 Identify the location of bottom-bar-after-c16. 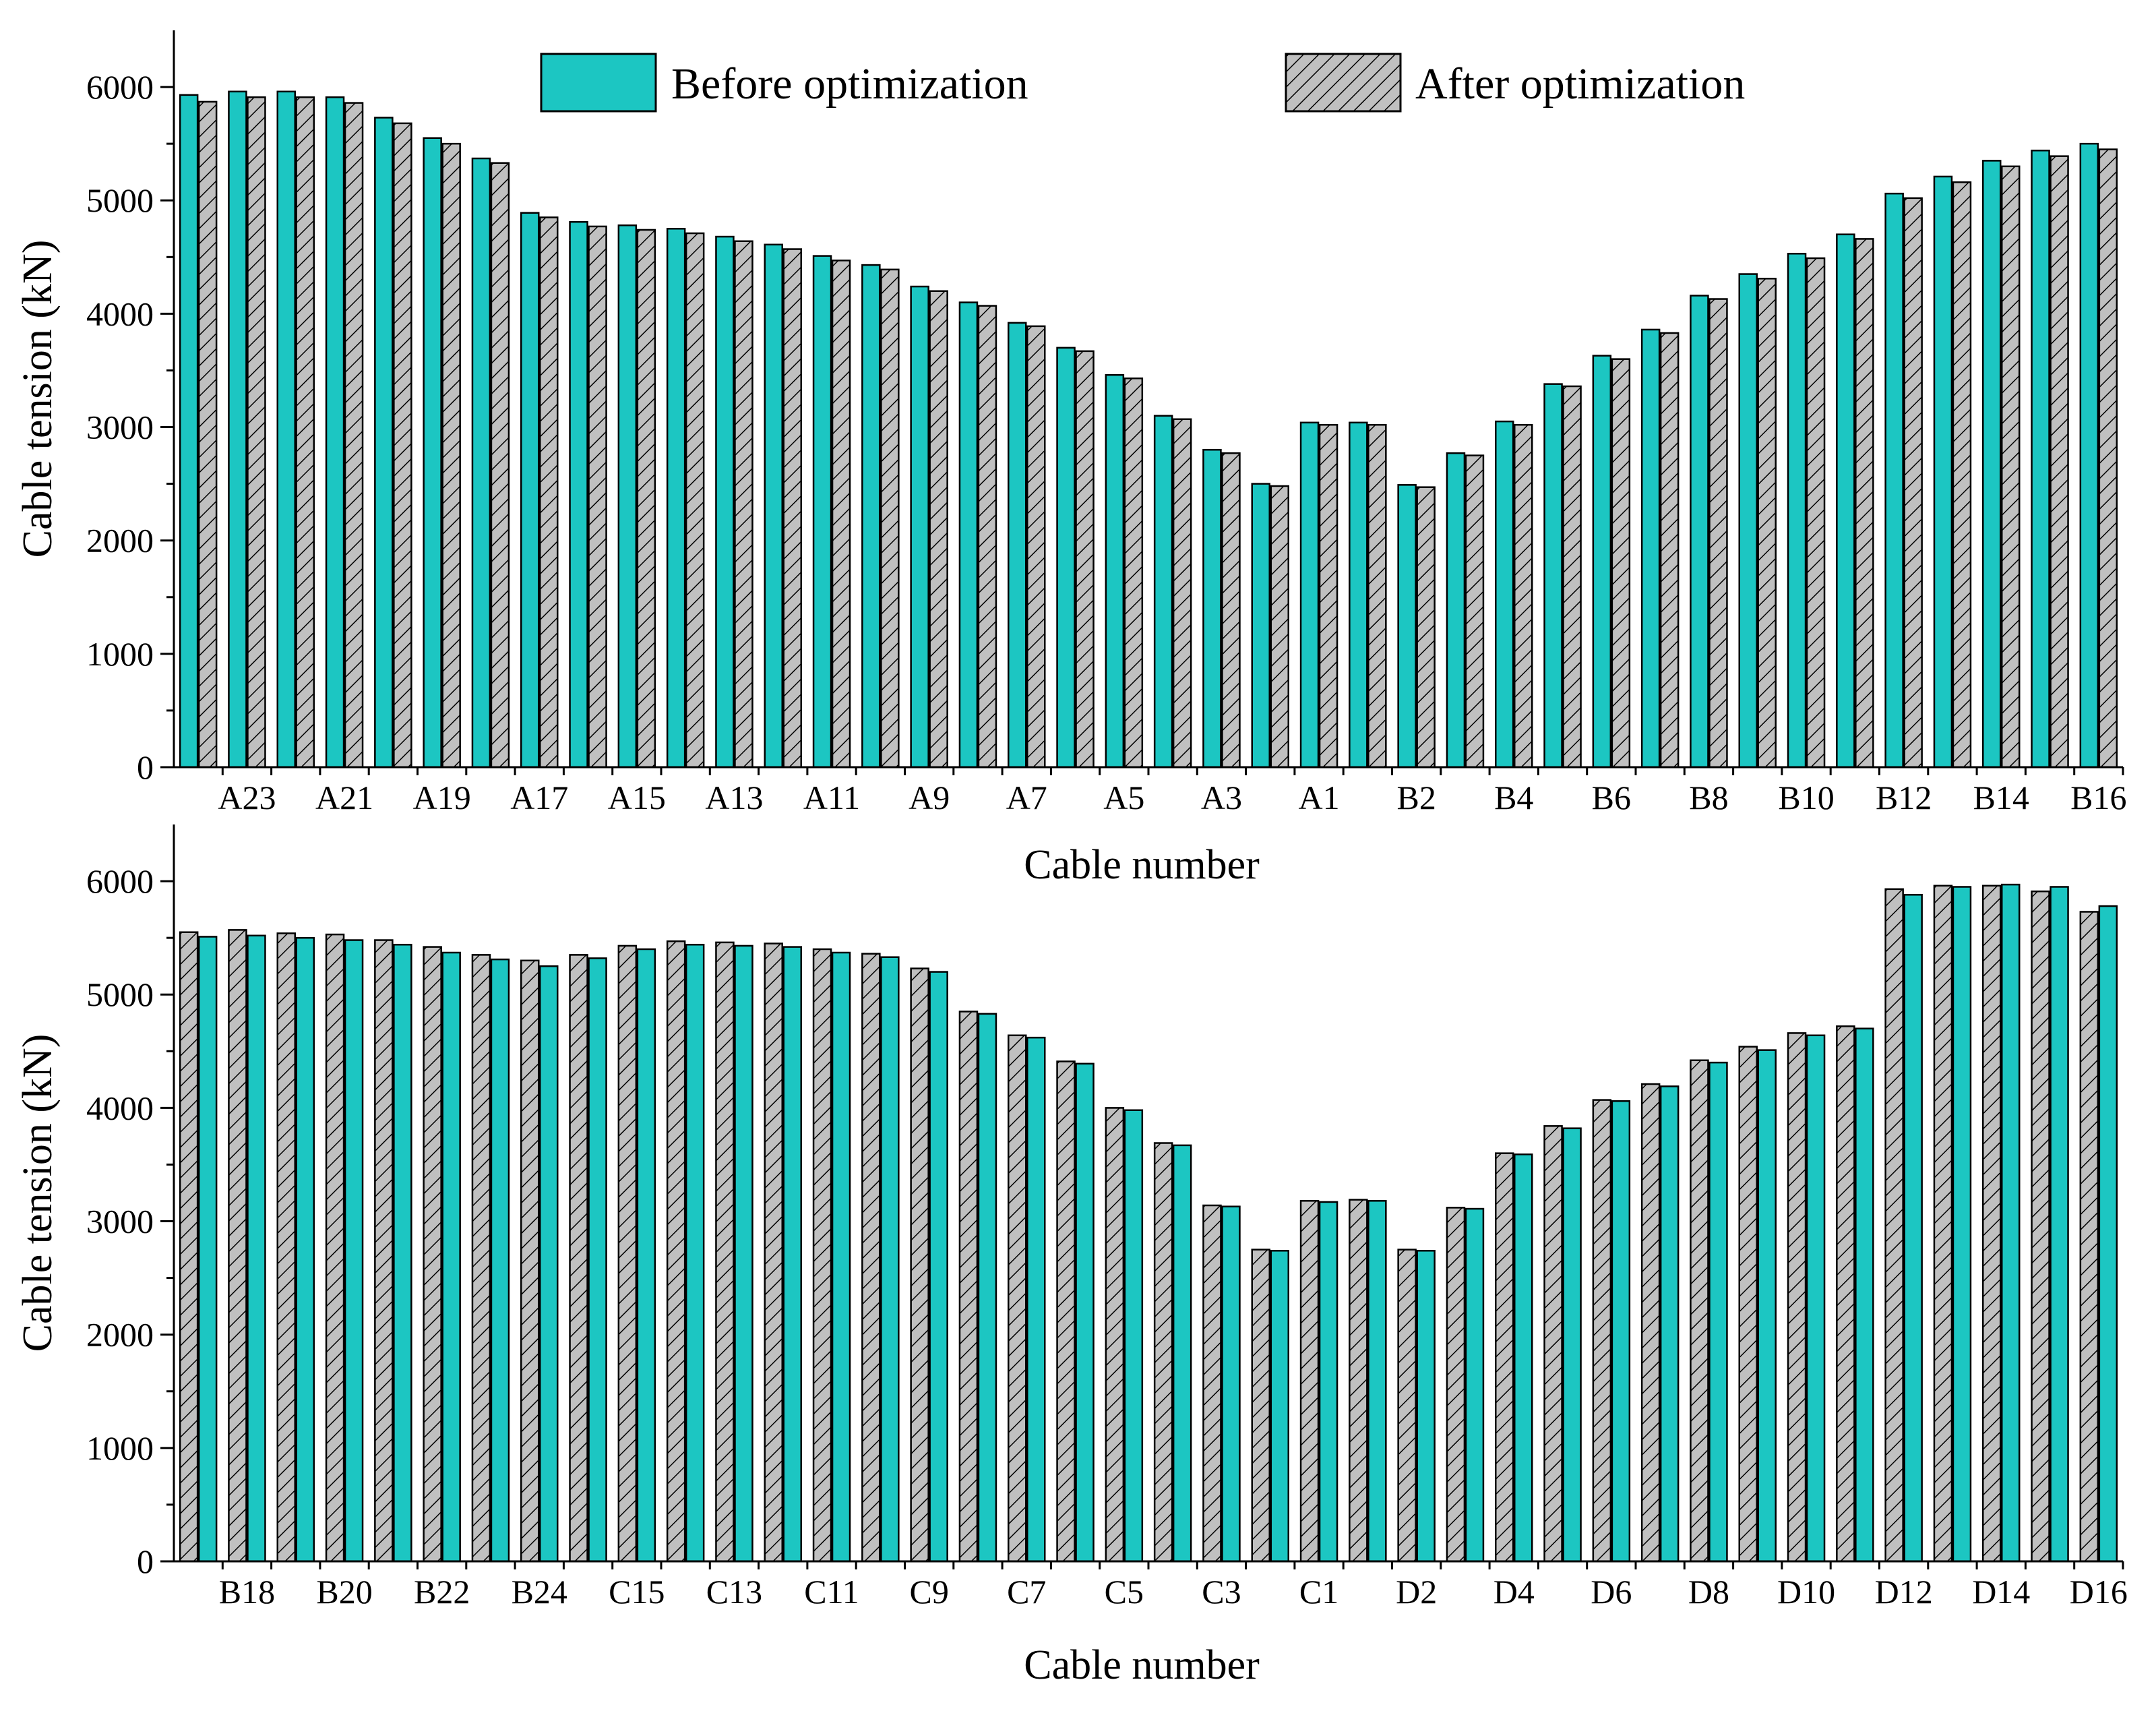
(578, 1259).